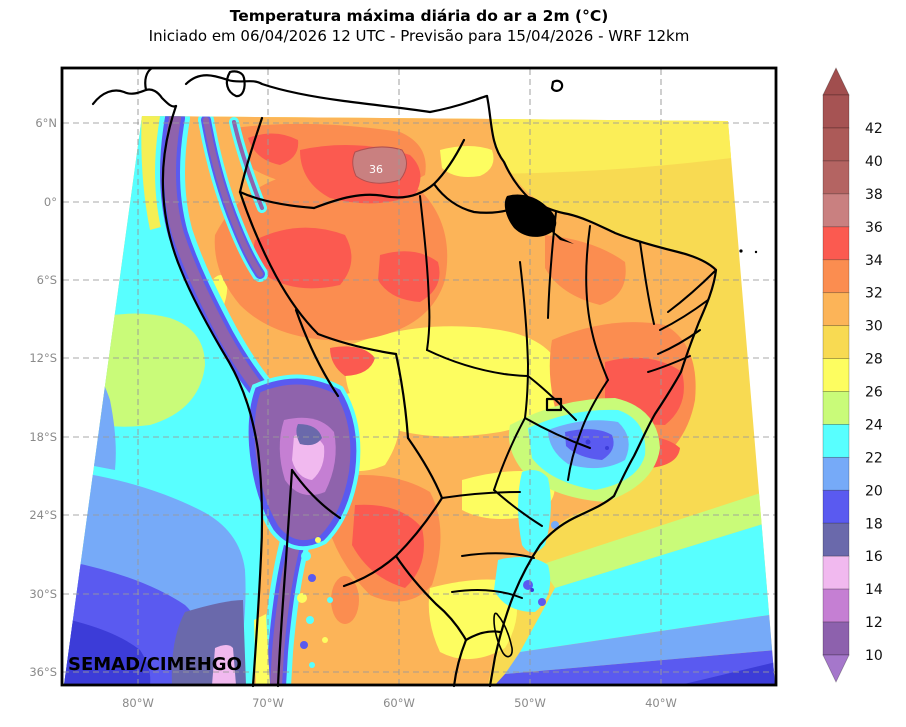  I want to click on lon-tick-label: 60°W, so click(399, 703).